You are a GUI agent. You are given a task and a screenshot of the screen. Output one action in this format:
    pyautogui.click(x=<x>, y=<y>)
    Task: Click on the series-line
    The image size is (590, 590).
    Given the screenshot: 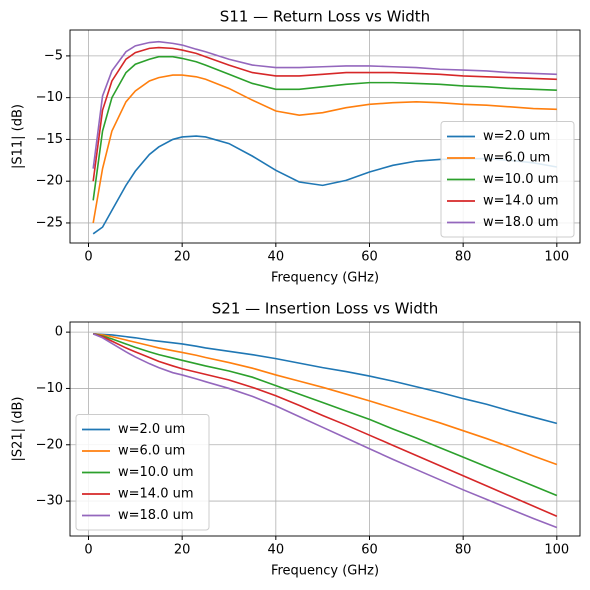 What is the action you would take?
    pyautogui.click(x=325, y=379)
    